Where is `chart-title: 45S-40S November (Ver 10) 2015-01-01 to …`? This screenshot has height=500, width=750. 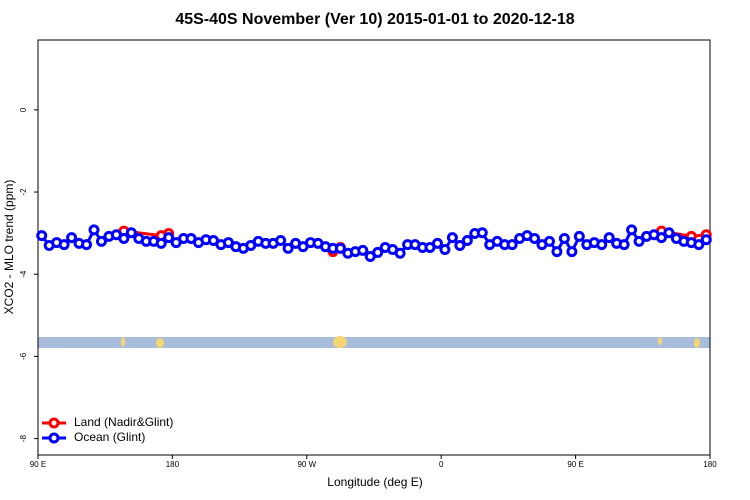
chart-title: 45S-40S November (Ver 10) 2015-01-01 to … is located at coordinates (374, 19).